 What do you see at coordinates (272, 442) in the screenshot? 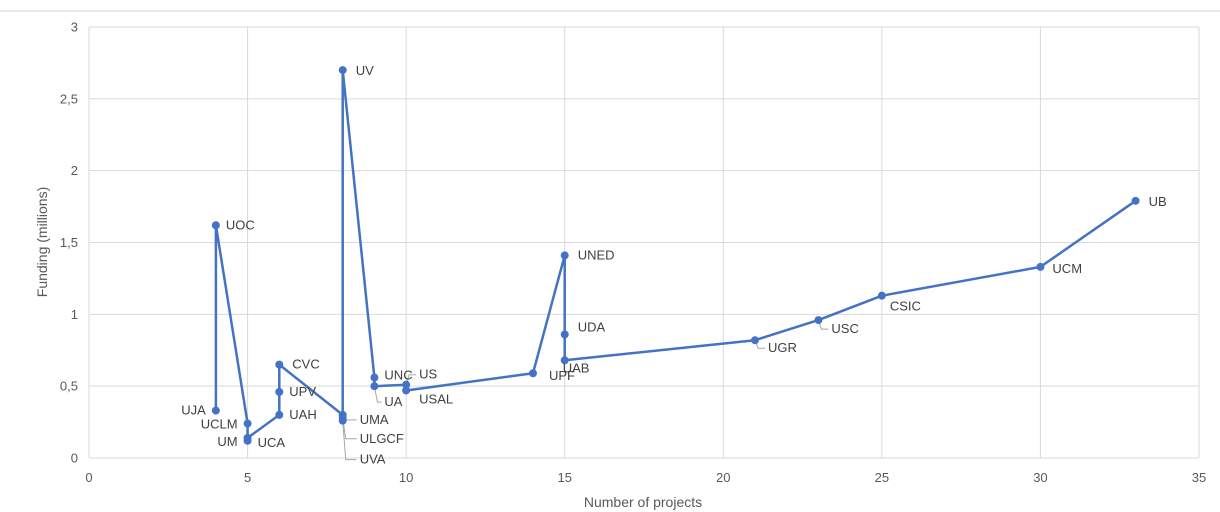
I see `data-label: UCA` at bounding box center [272, 442].